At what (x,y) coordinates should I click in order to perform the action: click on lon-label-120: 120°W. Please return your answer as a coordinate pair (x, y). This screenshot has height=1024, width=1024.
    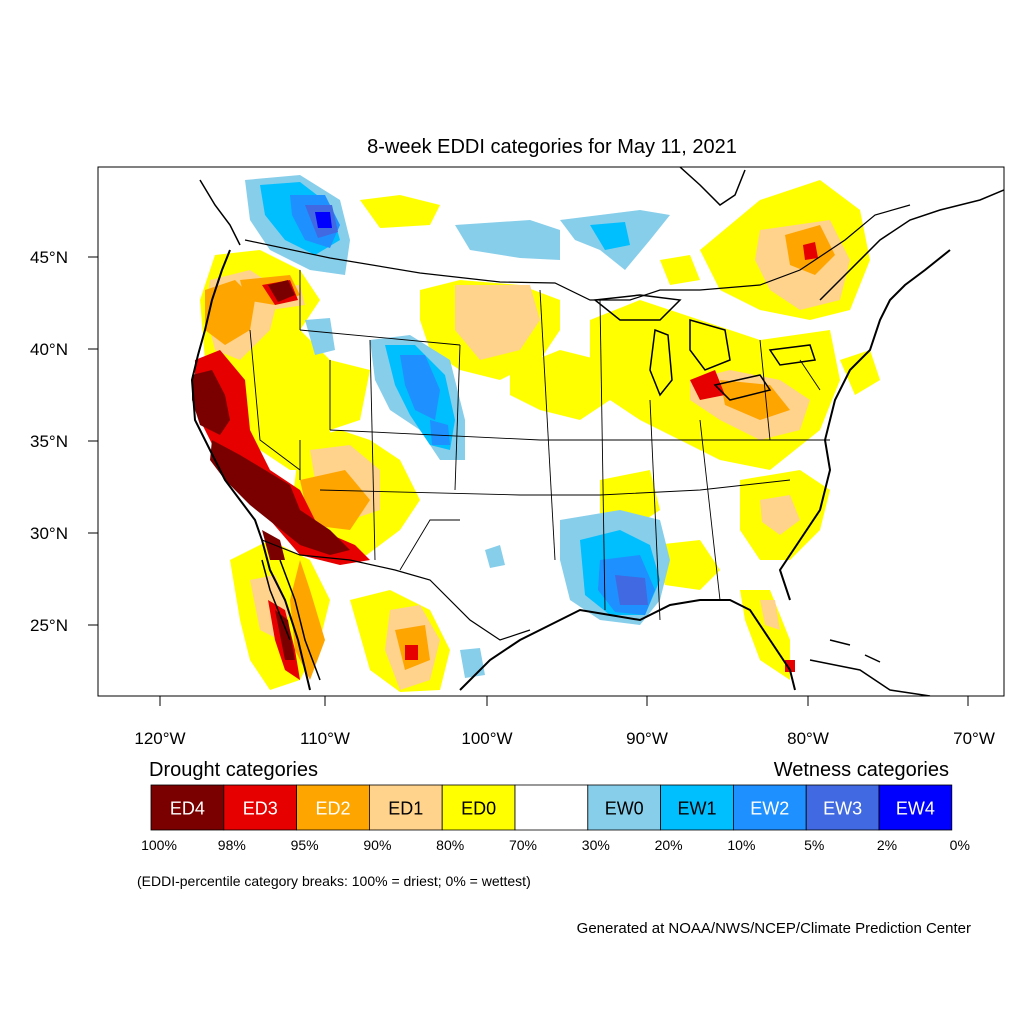
    Looking at the image, I should click on (159, 738).